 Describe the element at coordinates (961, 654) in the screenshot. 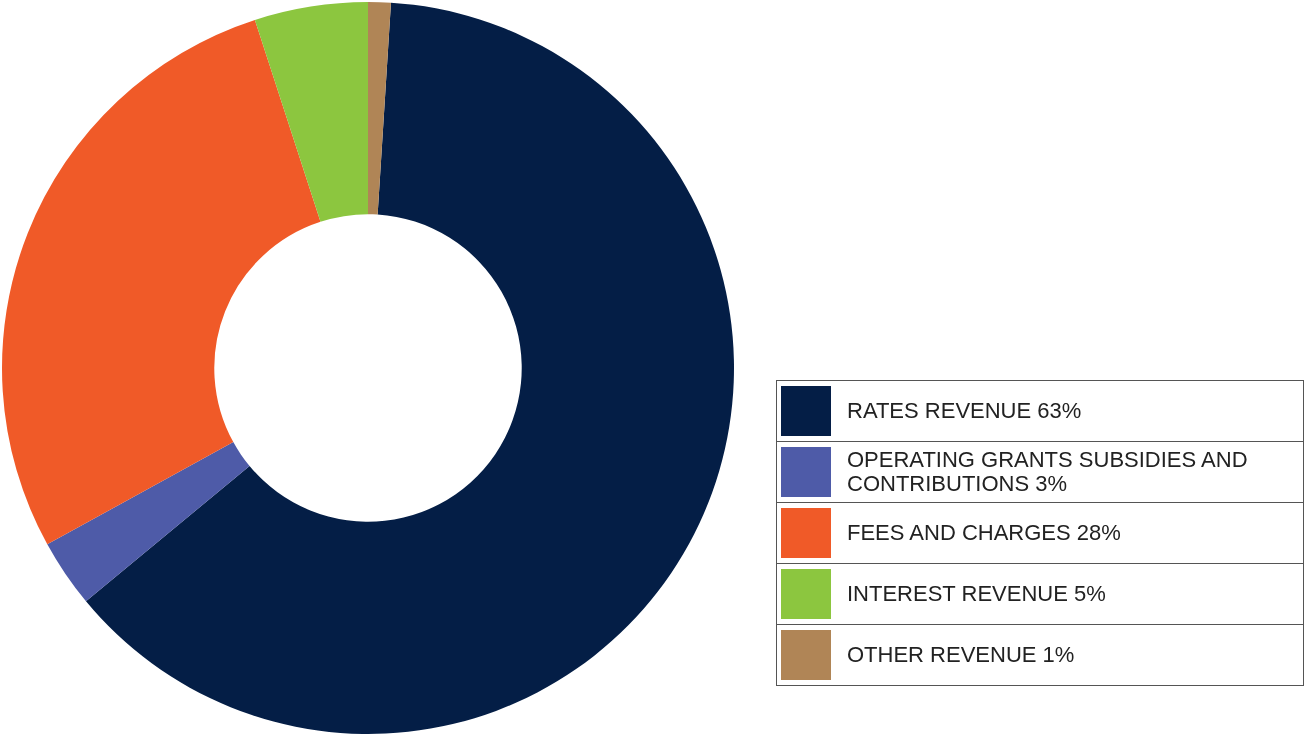

I see `legend-label: OTHER REVENUE 1%` at that location.